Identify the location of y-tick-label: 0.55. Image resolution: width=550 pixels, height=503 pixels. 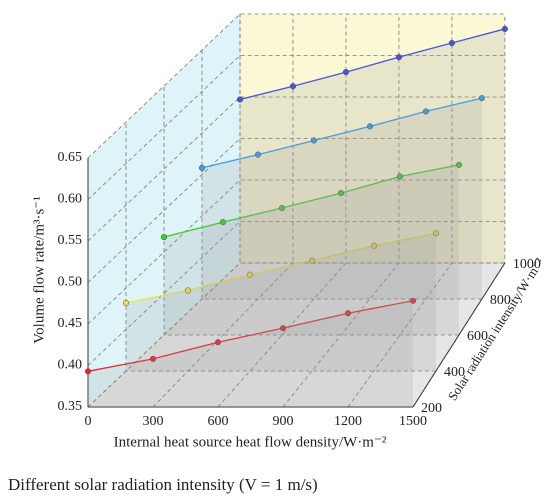
(70, 240).